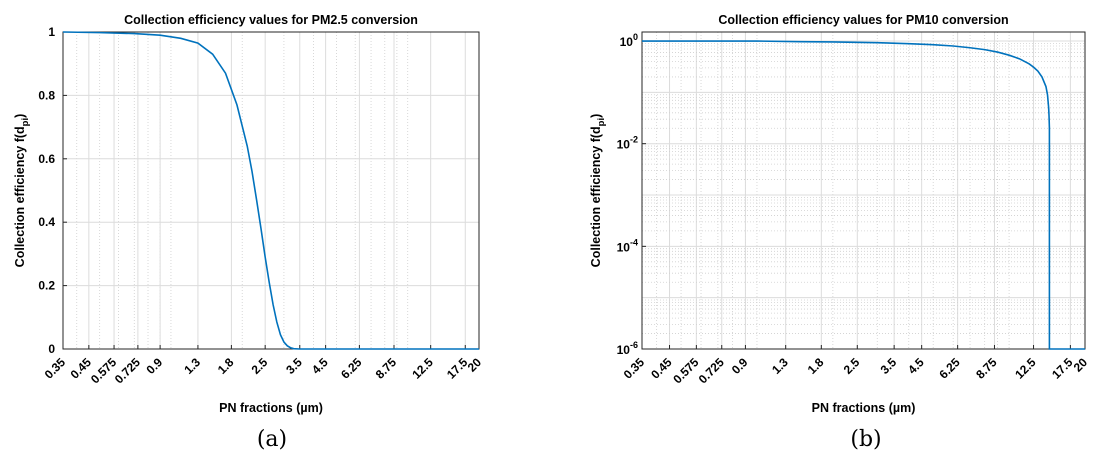 Image resolution: width=1093 pixels, height=457 pixels. What do you see at coordinates (627, 245) in the screenshot?
I see `y-tick-label: 10⁻⁴` at bounding box center [627, 245].